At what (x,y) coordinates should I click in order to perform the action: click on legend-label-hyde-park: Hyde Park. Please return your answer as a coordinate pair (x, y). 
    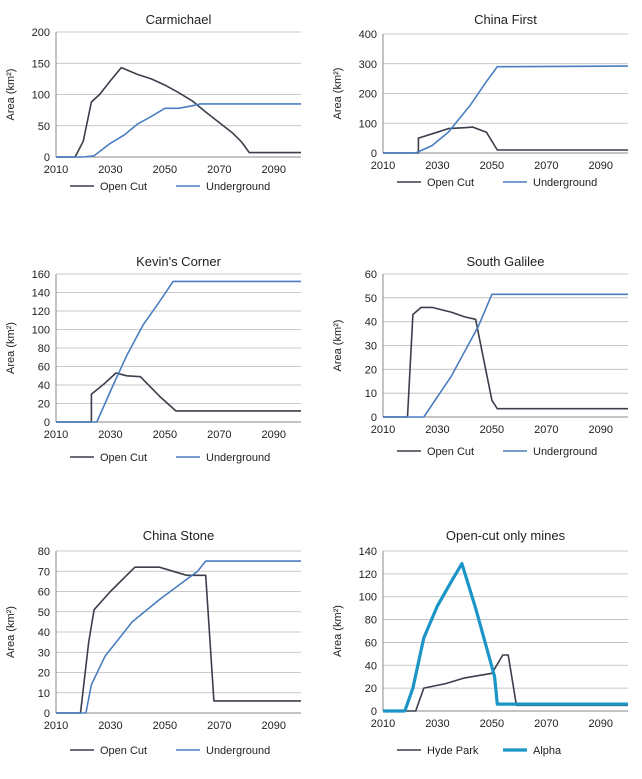
    Looking at the image, I should click on (453, 751).